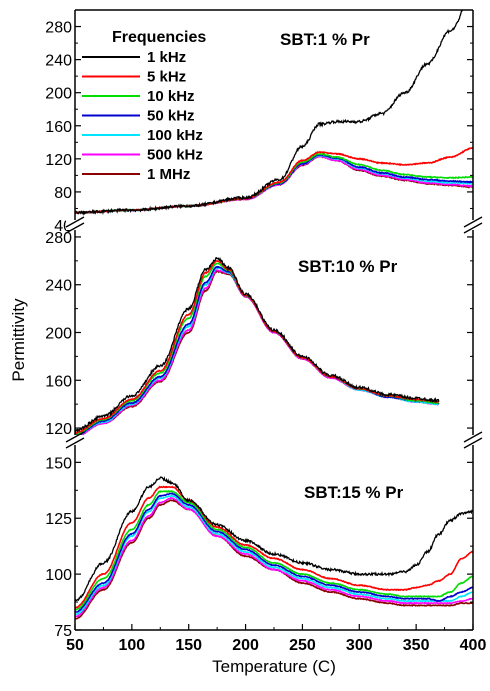 The image size is (490, 691). I want to click on series-line-500-khz, so click(274, 557).